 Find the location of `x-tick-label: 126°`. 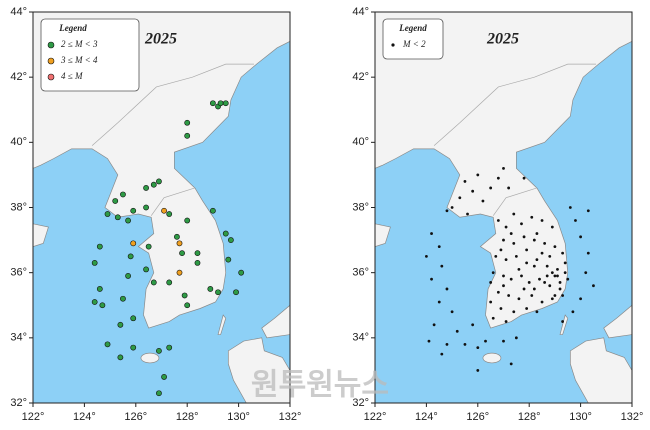

x-tick-label: 126° is located at coordinates (477, 417).